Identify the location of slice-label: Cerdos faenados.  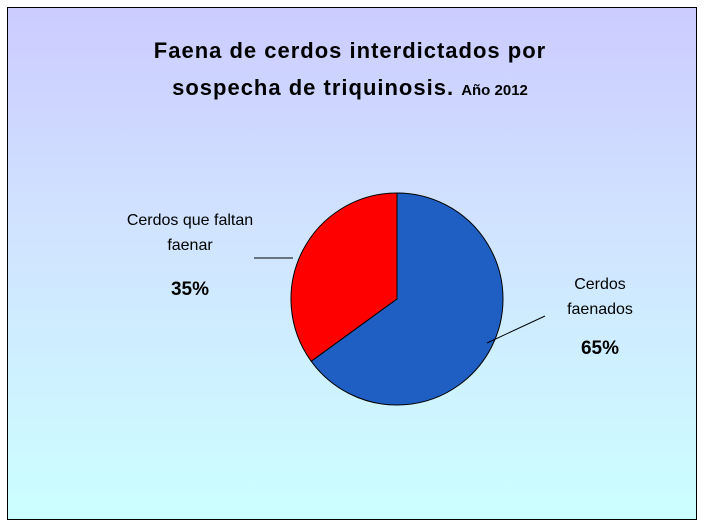
(600, 297).